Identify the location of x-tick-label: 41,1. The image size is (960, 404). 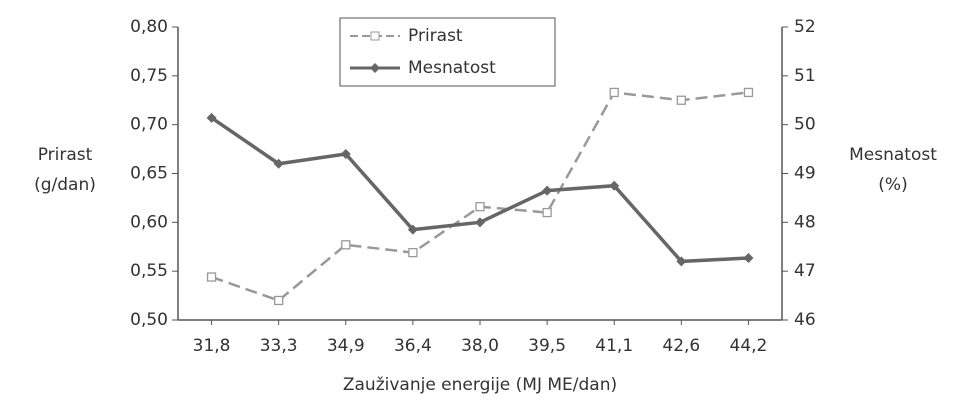
(614, 346).